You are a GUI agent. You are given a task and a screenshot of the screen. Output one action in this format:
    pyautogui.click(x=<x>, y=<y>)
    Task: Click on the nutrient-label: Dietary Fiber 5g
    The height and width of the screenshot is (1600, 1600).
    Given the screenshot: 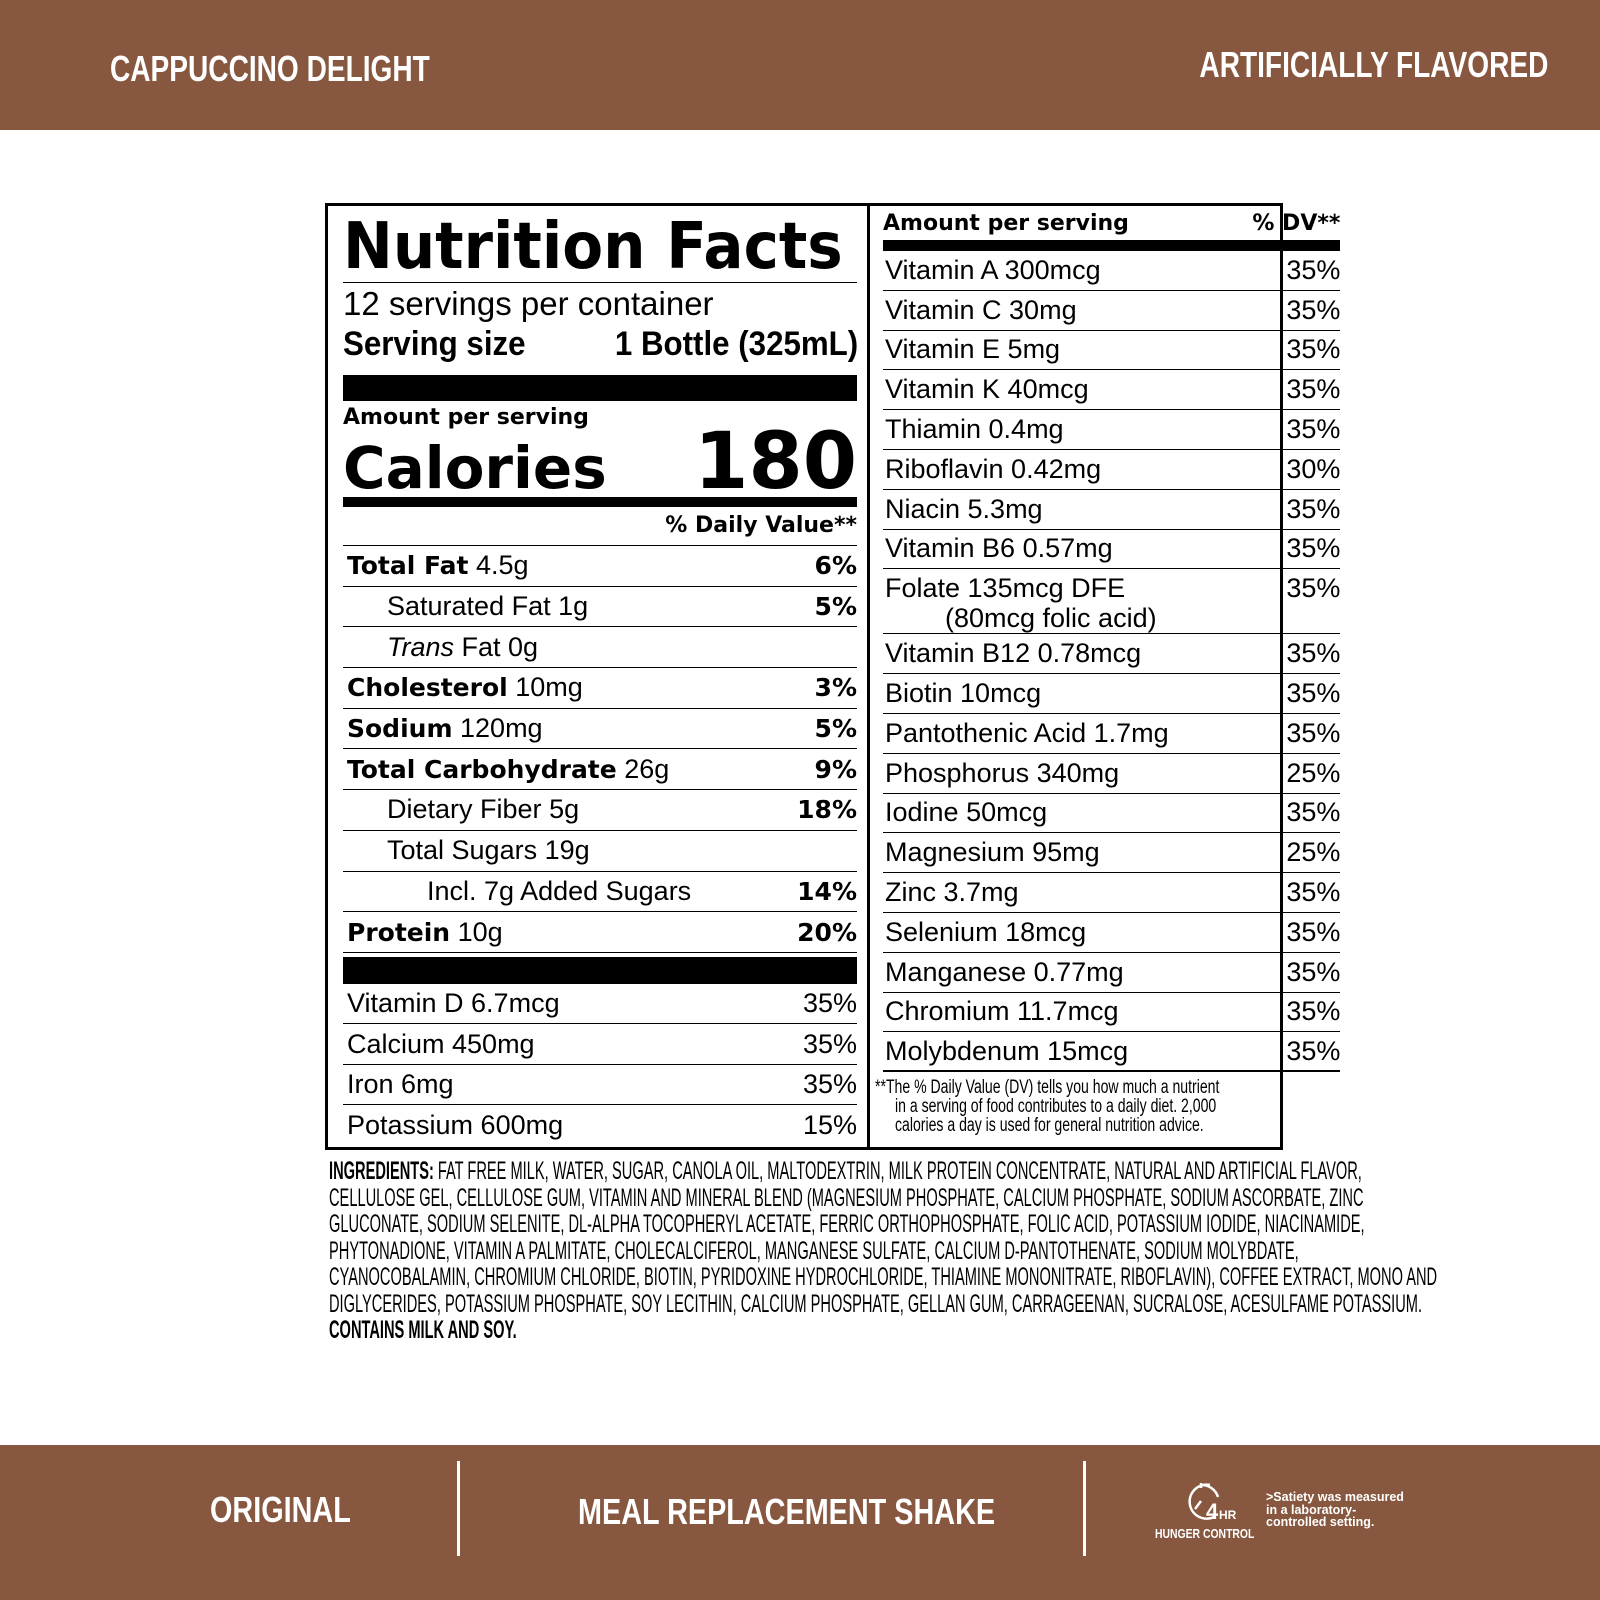 What is the action you would take?
    pyautogui.click(x=483, y=809)
    